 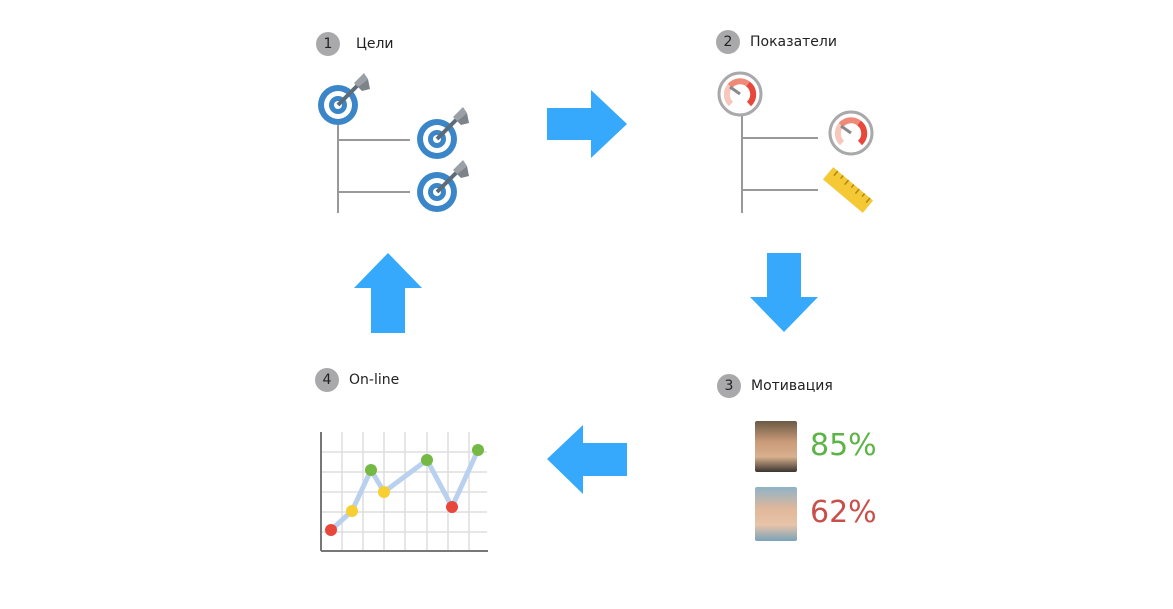 I want to click on step-indicators: 2 Показатели, so click(x=776, y=42).